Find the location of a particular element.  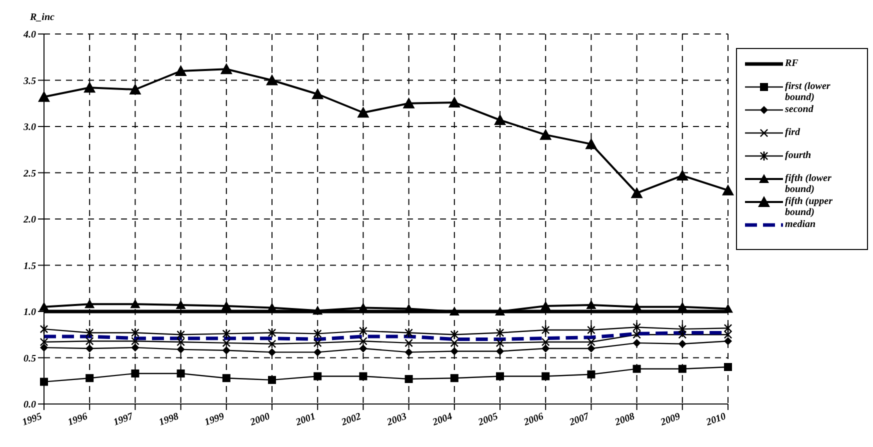

x-tick-label: 1996 is located at coordinates (78, 419).